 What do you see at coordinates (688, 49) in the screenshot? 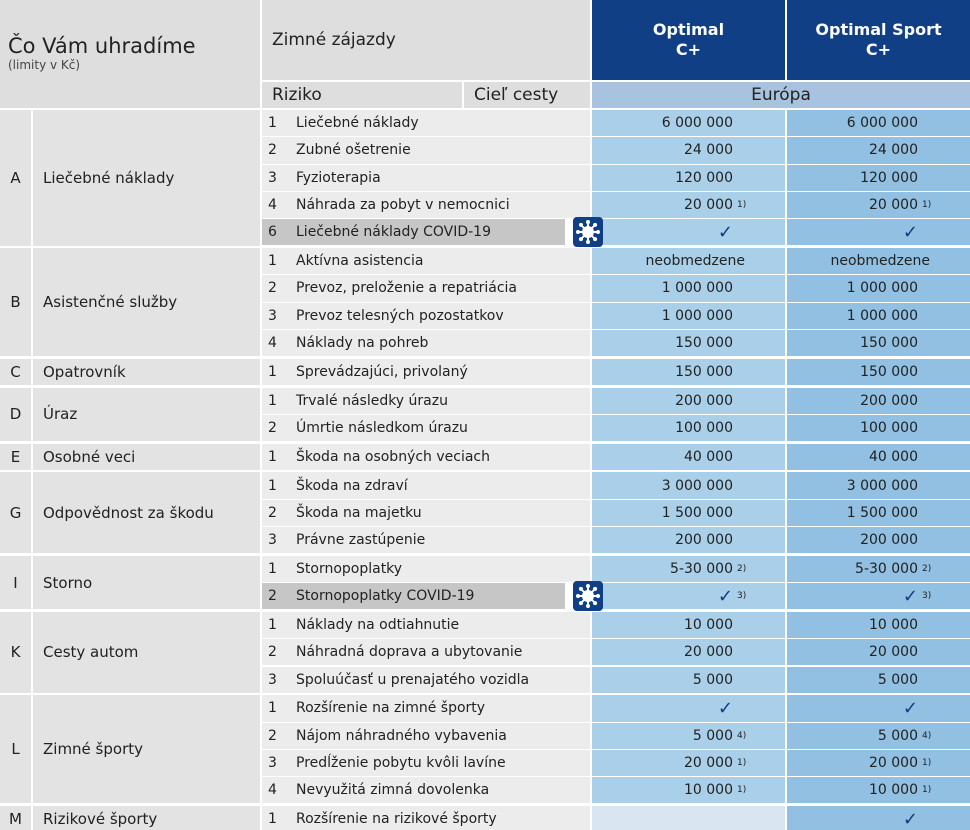
I see `plan-tier: C+` at bounding box center [688, 49].